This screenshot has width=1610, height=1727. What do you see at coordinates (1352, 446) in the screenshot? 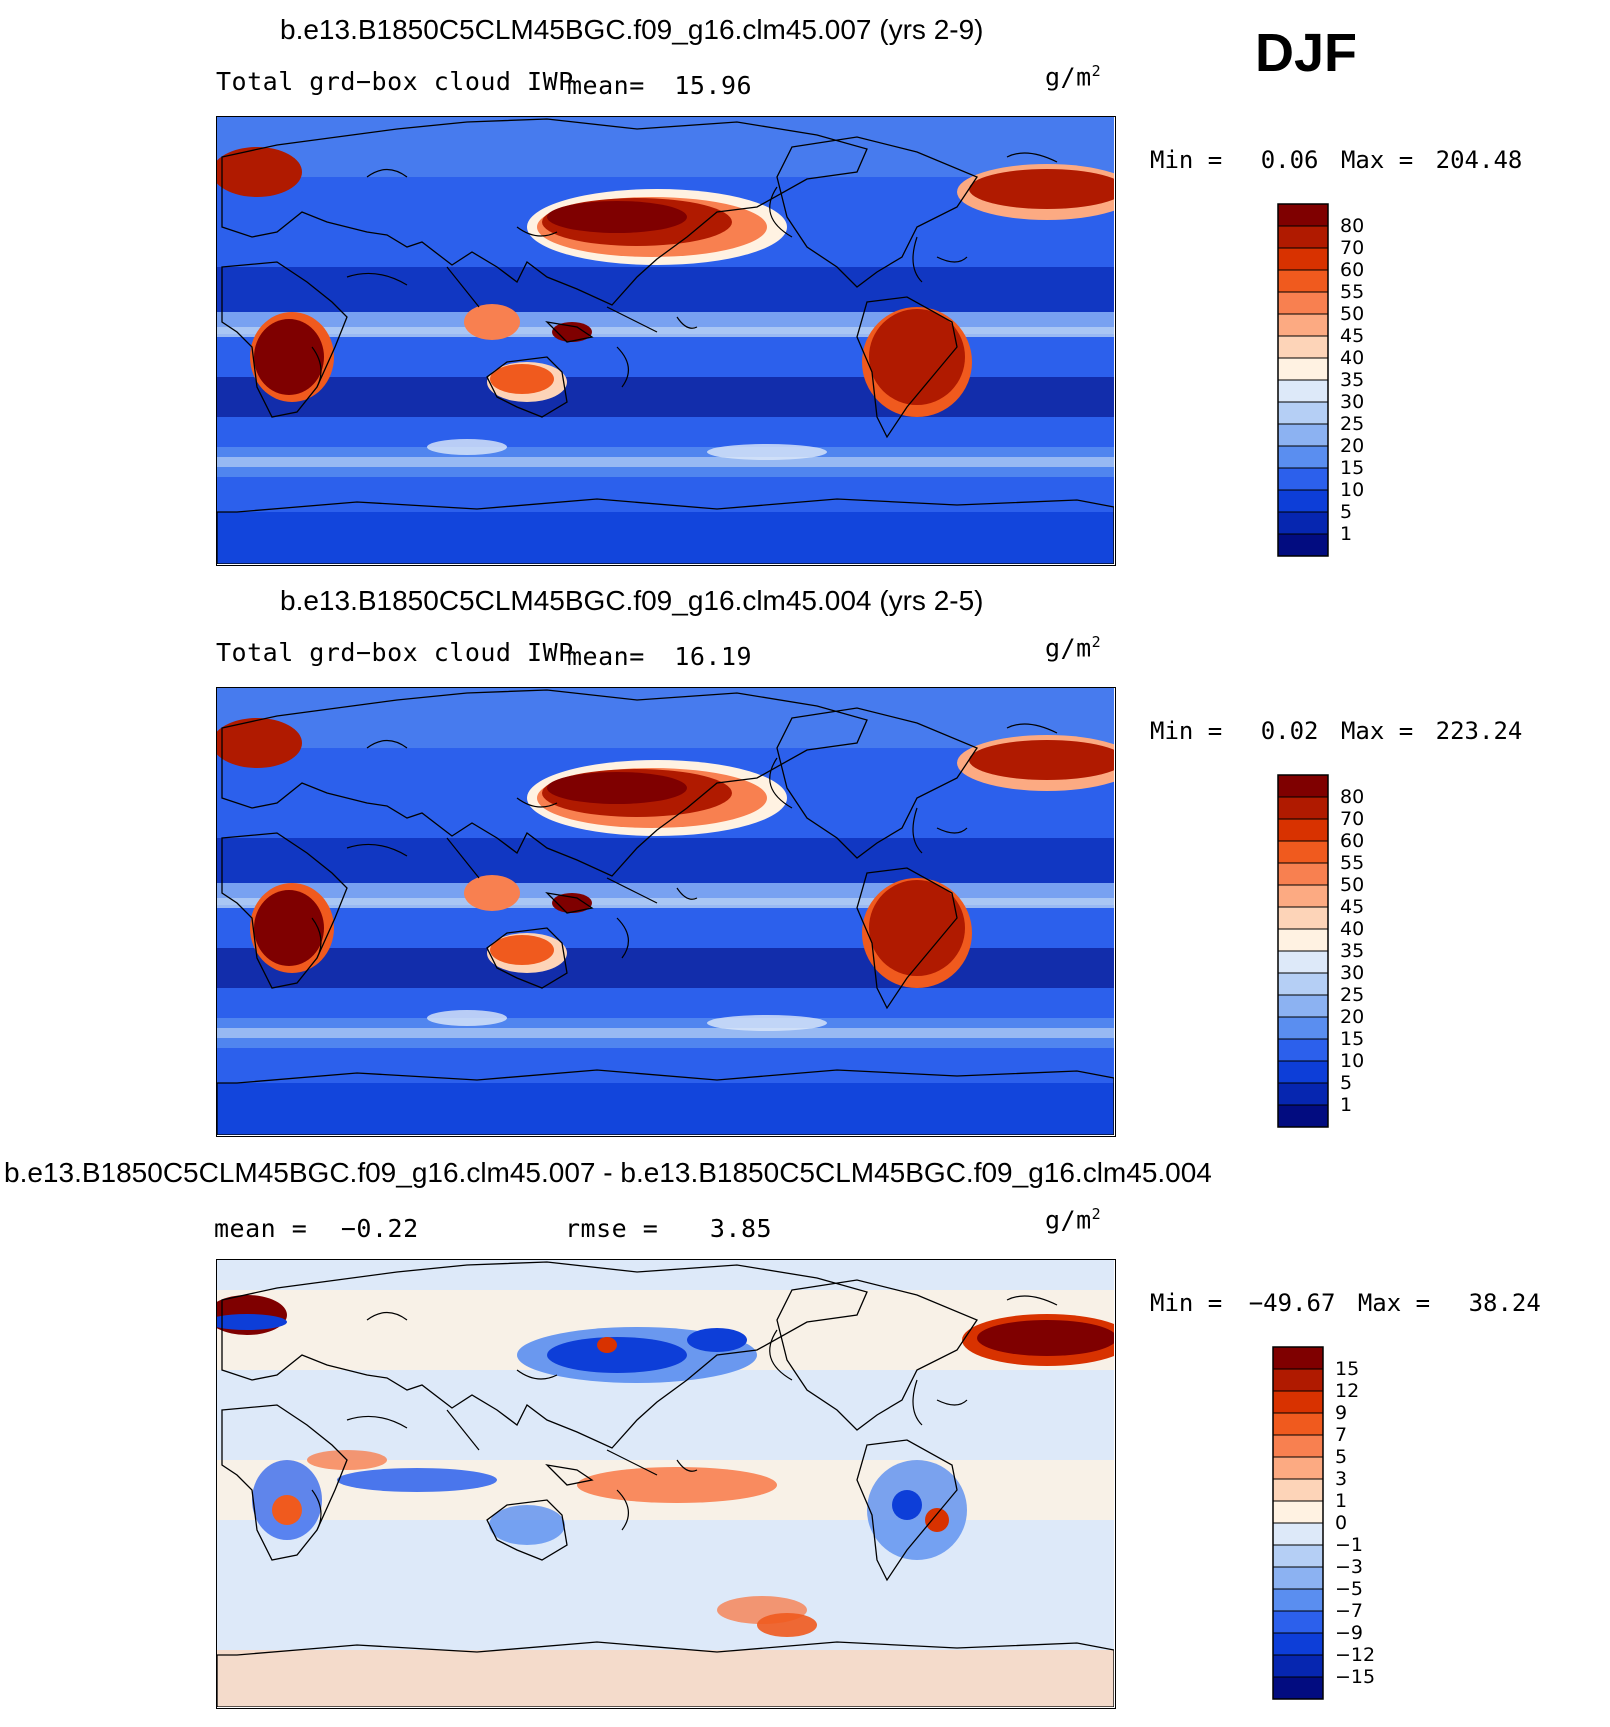
I see `colorbar-tick-label: 20` at bounding box center [1352, 446].